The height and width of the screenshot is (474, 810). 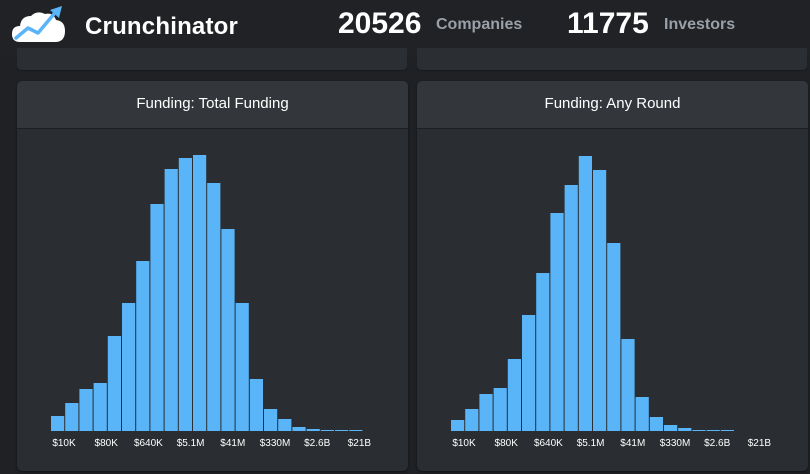 What do you see at coordinates (700, 24) in the screenshot?
I see `investors-label: Investors` at bounding box center [700, 24].